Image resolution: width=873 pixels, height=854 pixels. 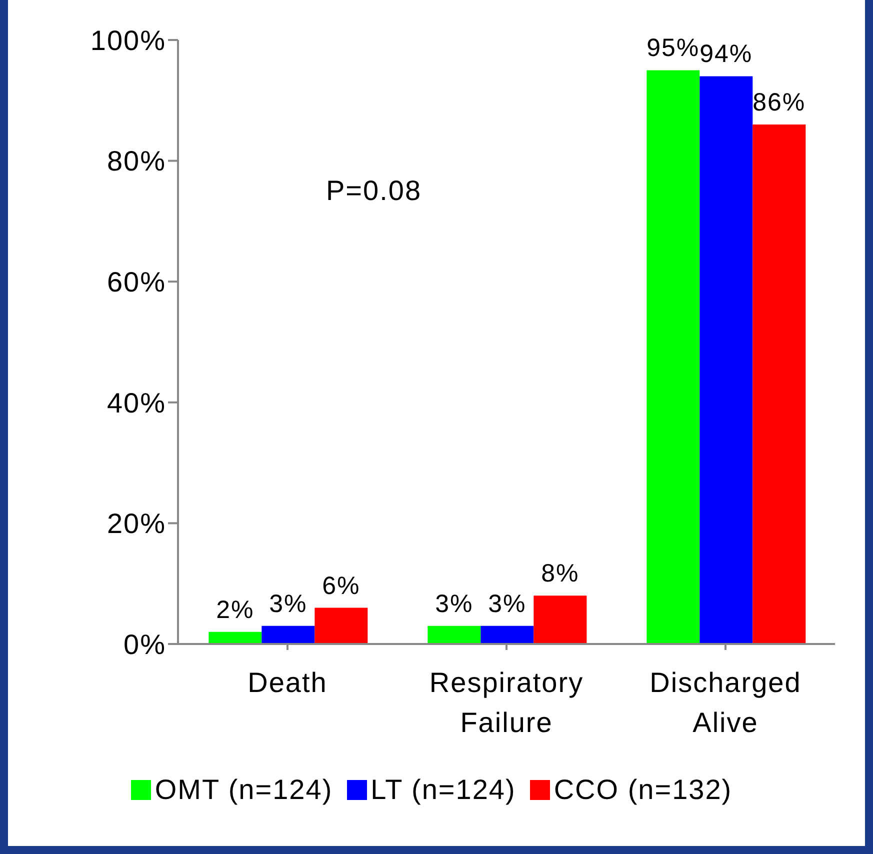 What do you see at coordinates (235, 610) in the screenshot?
I see `data-label: 2%` at bounding box center [235, 610].